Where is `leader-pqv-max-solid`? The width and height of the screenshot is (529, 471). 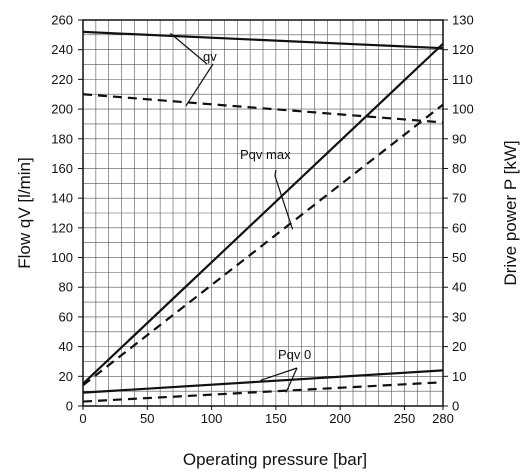 leader-pqv-max-solid is located at coordinates (275, 173).